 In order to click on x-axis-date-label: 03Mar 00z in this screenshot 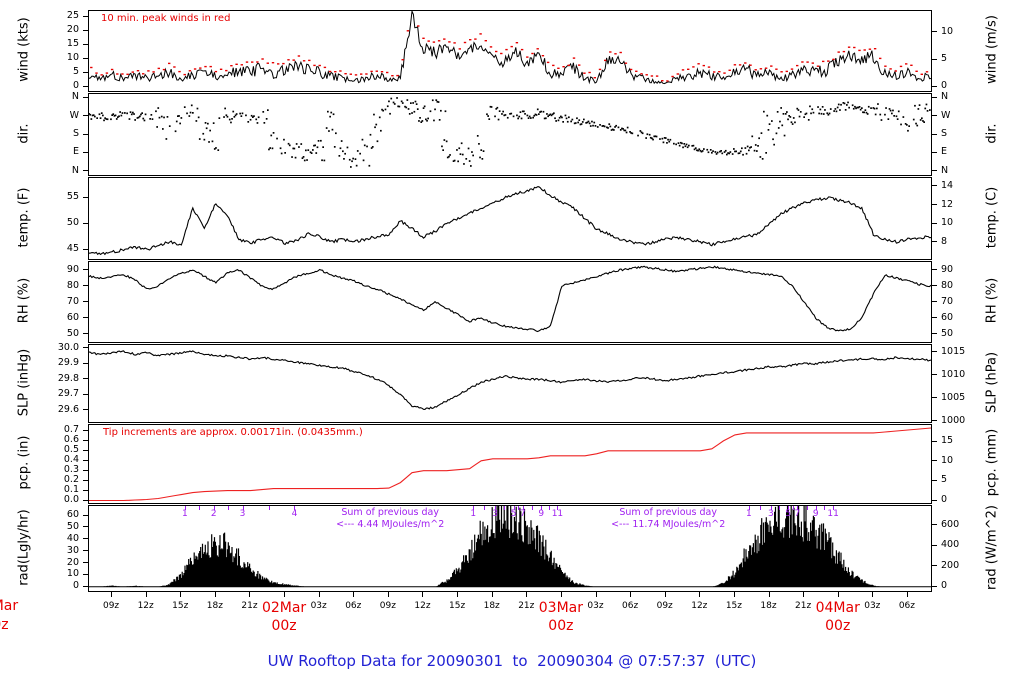, I will do `click(561, 617)`.